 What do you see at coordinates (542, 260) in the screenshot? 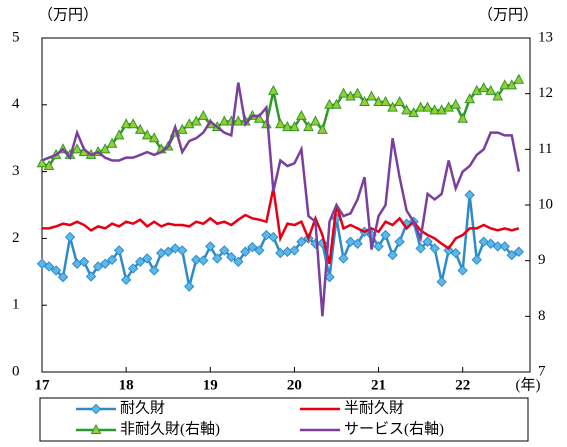
I see `y2-tick-label: 9` at bounding box center [542, 260].